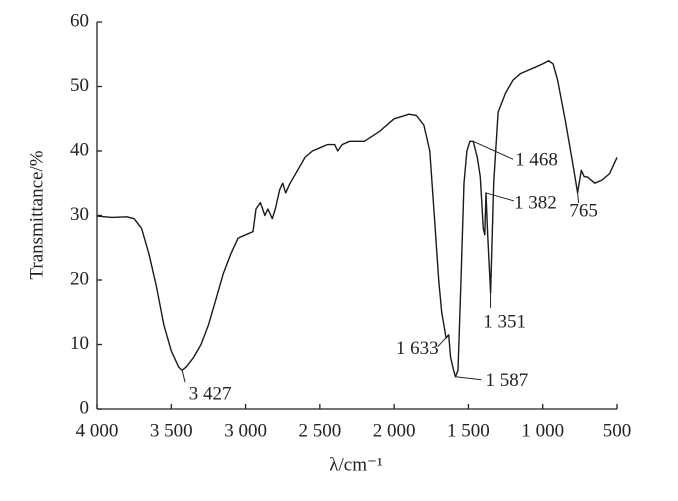  What do you see at coordinates (79, 278) in the screenshot?
I see `y-tick-label: 20` at bounding box center [79, 278].